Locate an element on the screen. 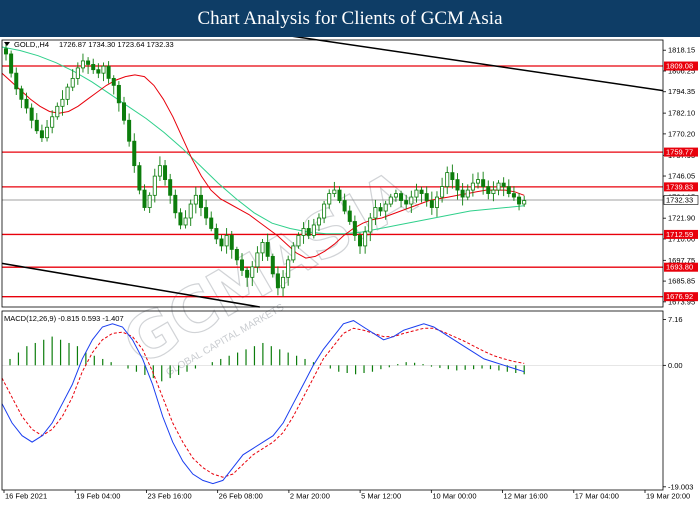 The width and height of the screenshot is (700, 505). y-tick-label: 1794.35 is located at coordinates (681, 91).